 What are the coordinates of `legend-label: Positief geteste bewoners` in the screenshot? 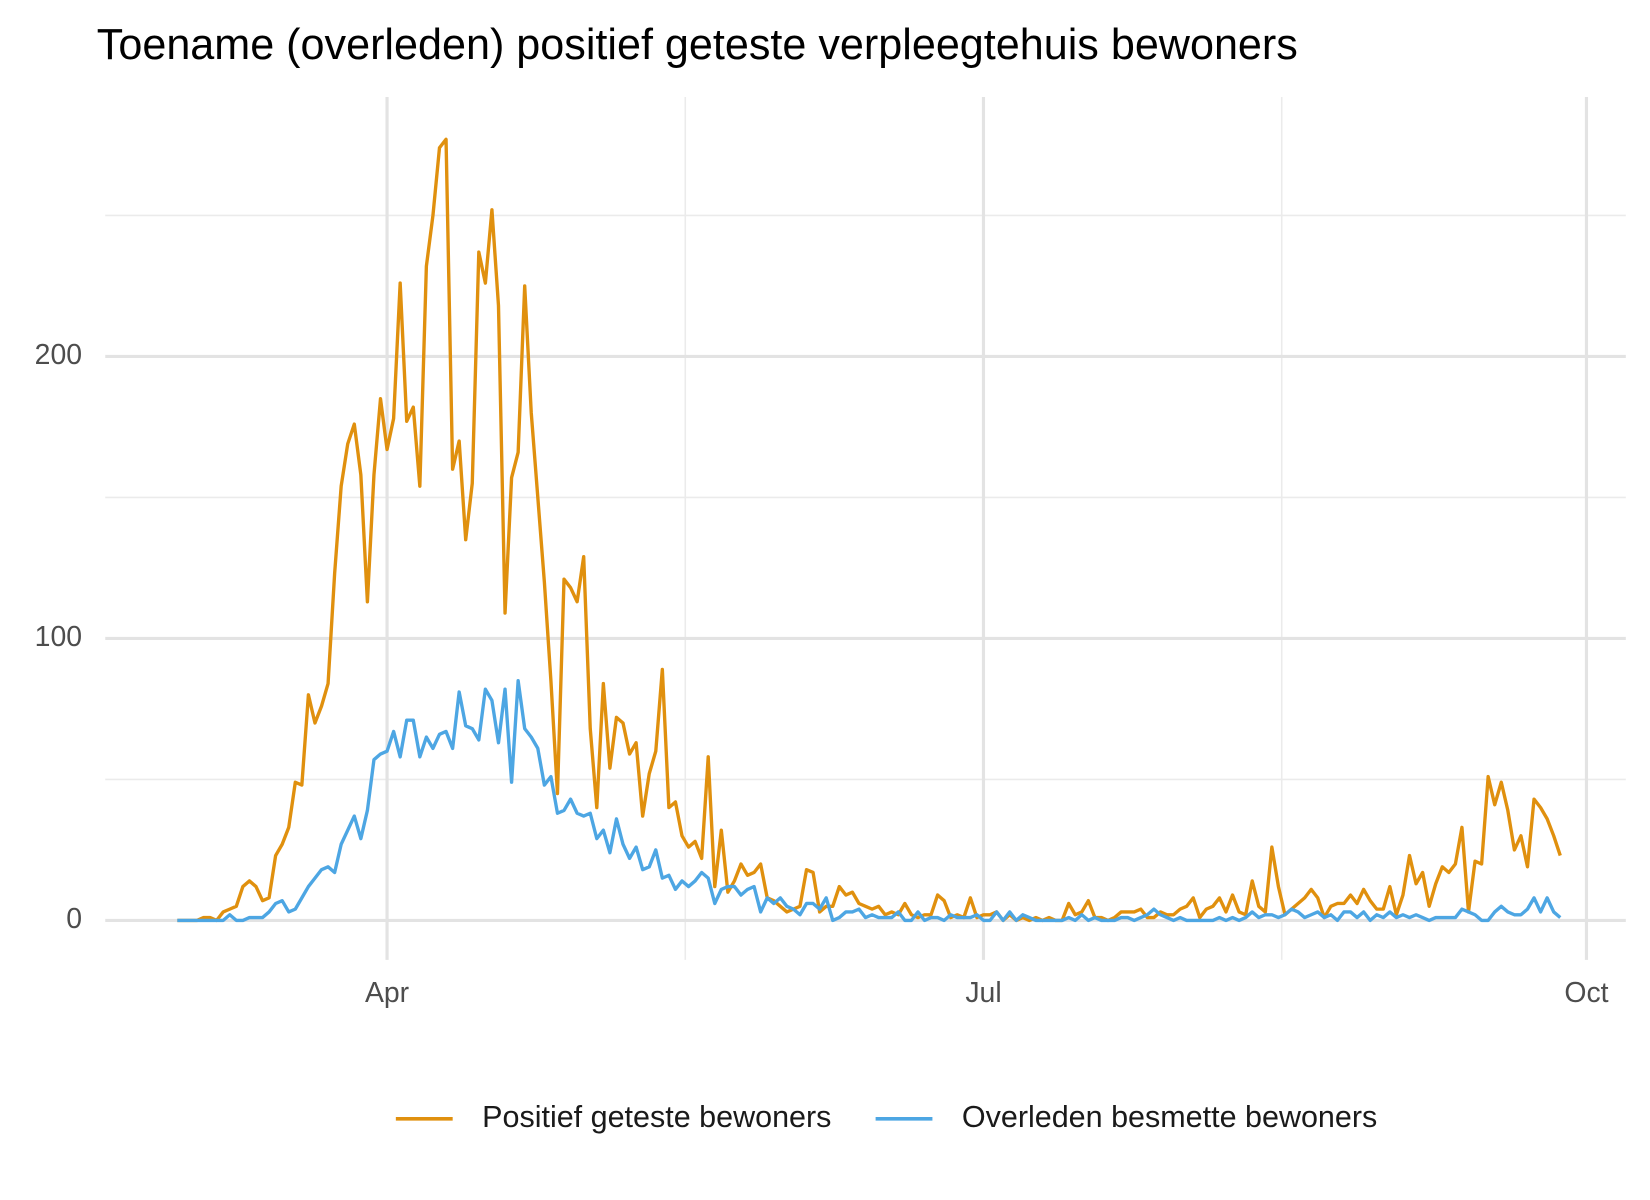 It's located at (656, 1117).